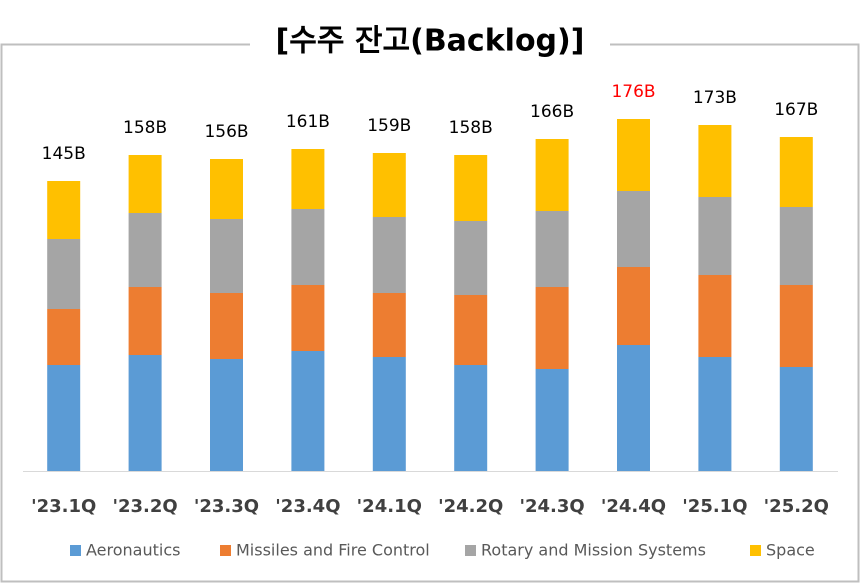  I want to click on x-tick-label: '23.3Q, so click(226, 506).